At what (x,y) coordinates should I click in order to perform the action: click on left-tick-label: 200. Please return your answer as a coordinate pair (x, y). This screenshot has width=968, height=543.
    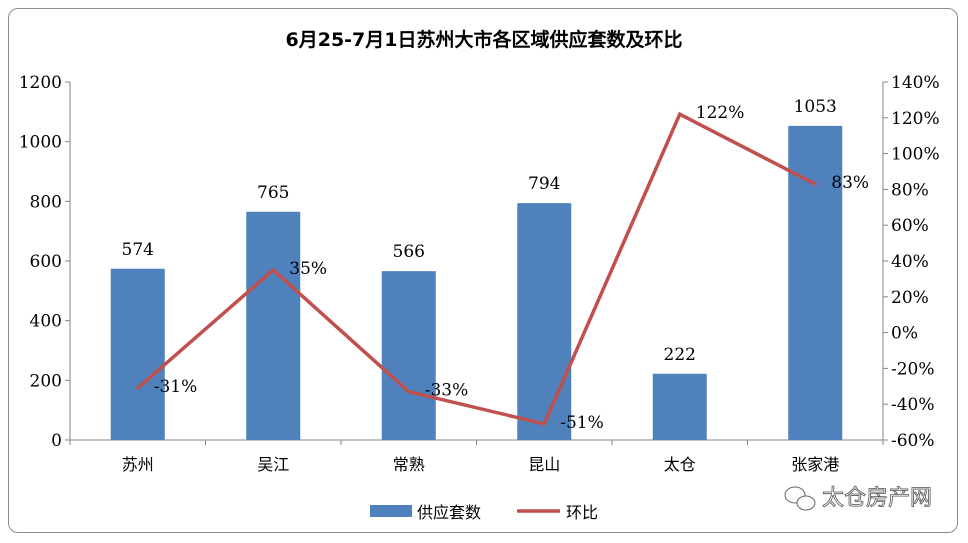
    Looking at the image, I should click on (46, 381).